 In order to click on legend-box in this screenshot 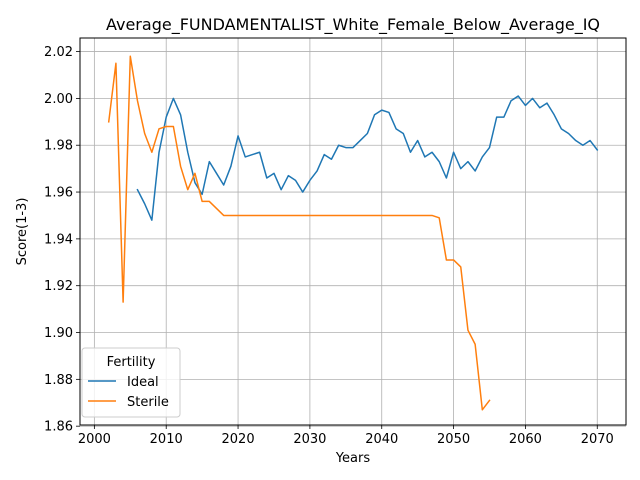, I will do `click(131, 382)`.